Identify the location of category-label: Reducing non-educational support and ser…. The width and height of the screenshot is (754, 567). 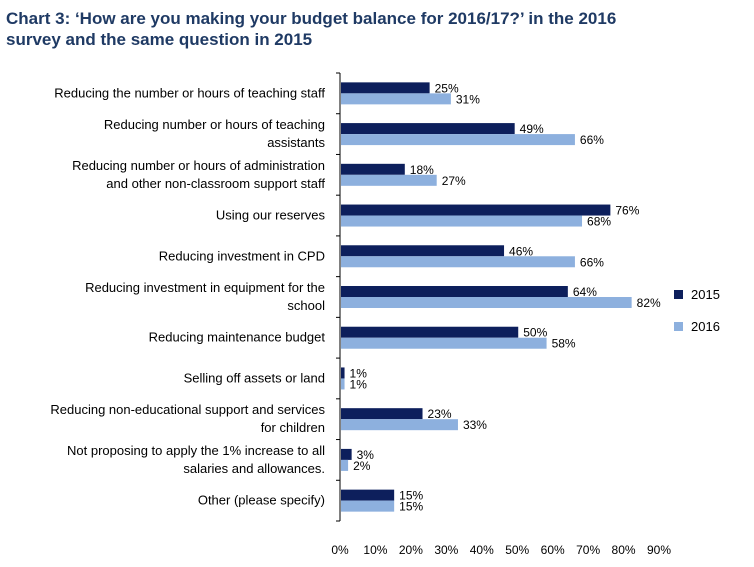
(187, 409).